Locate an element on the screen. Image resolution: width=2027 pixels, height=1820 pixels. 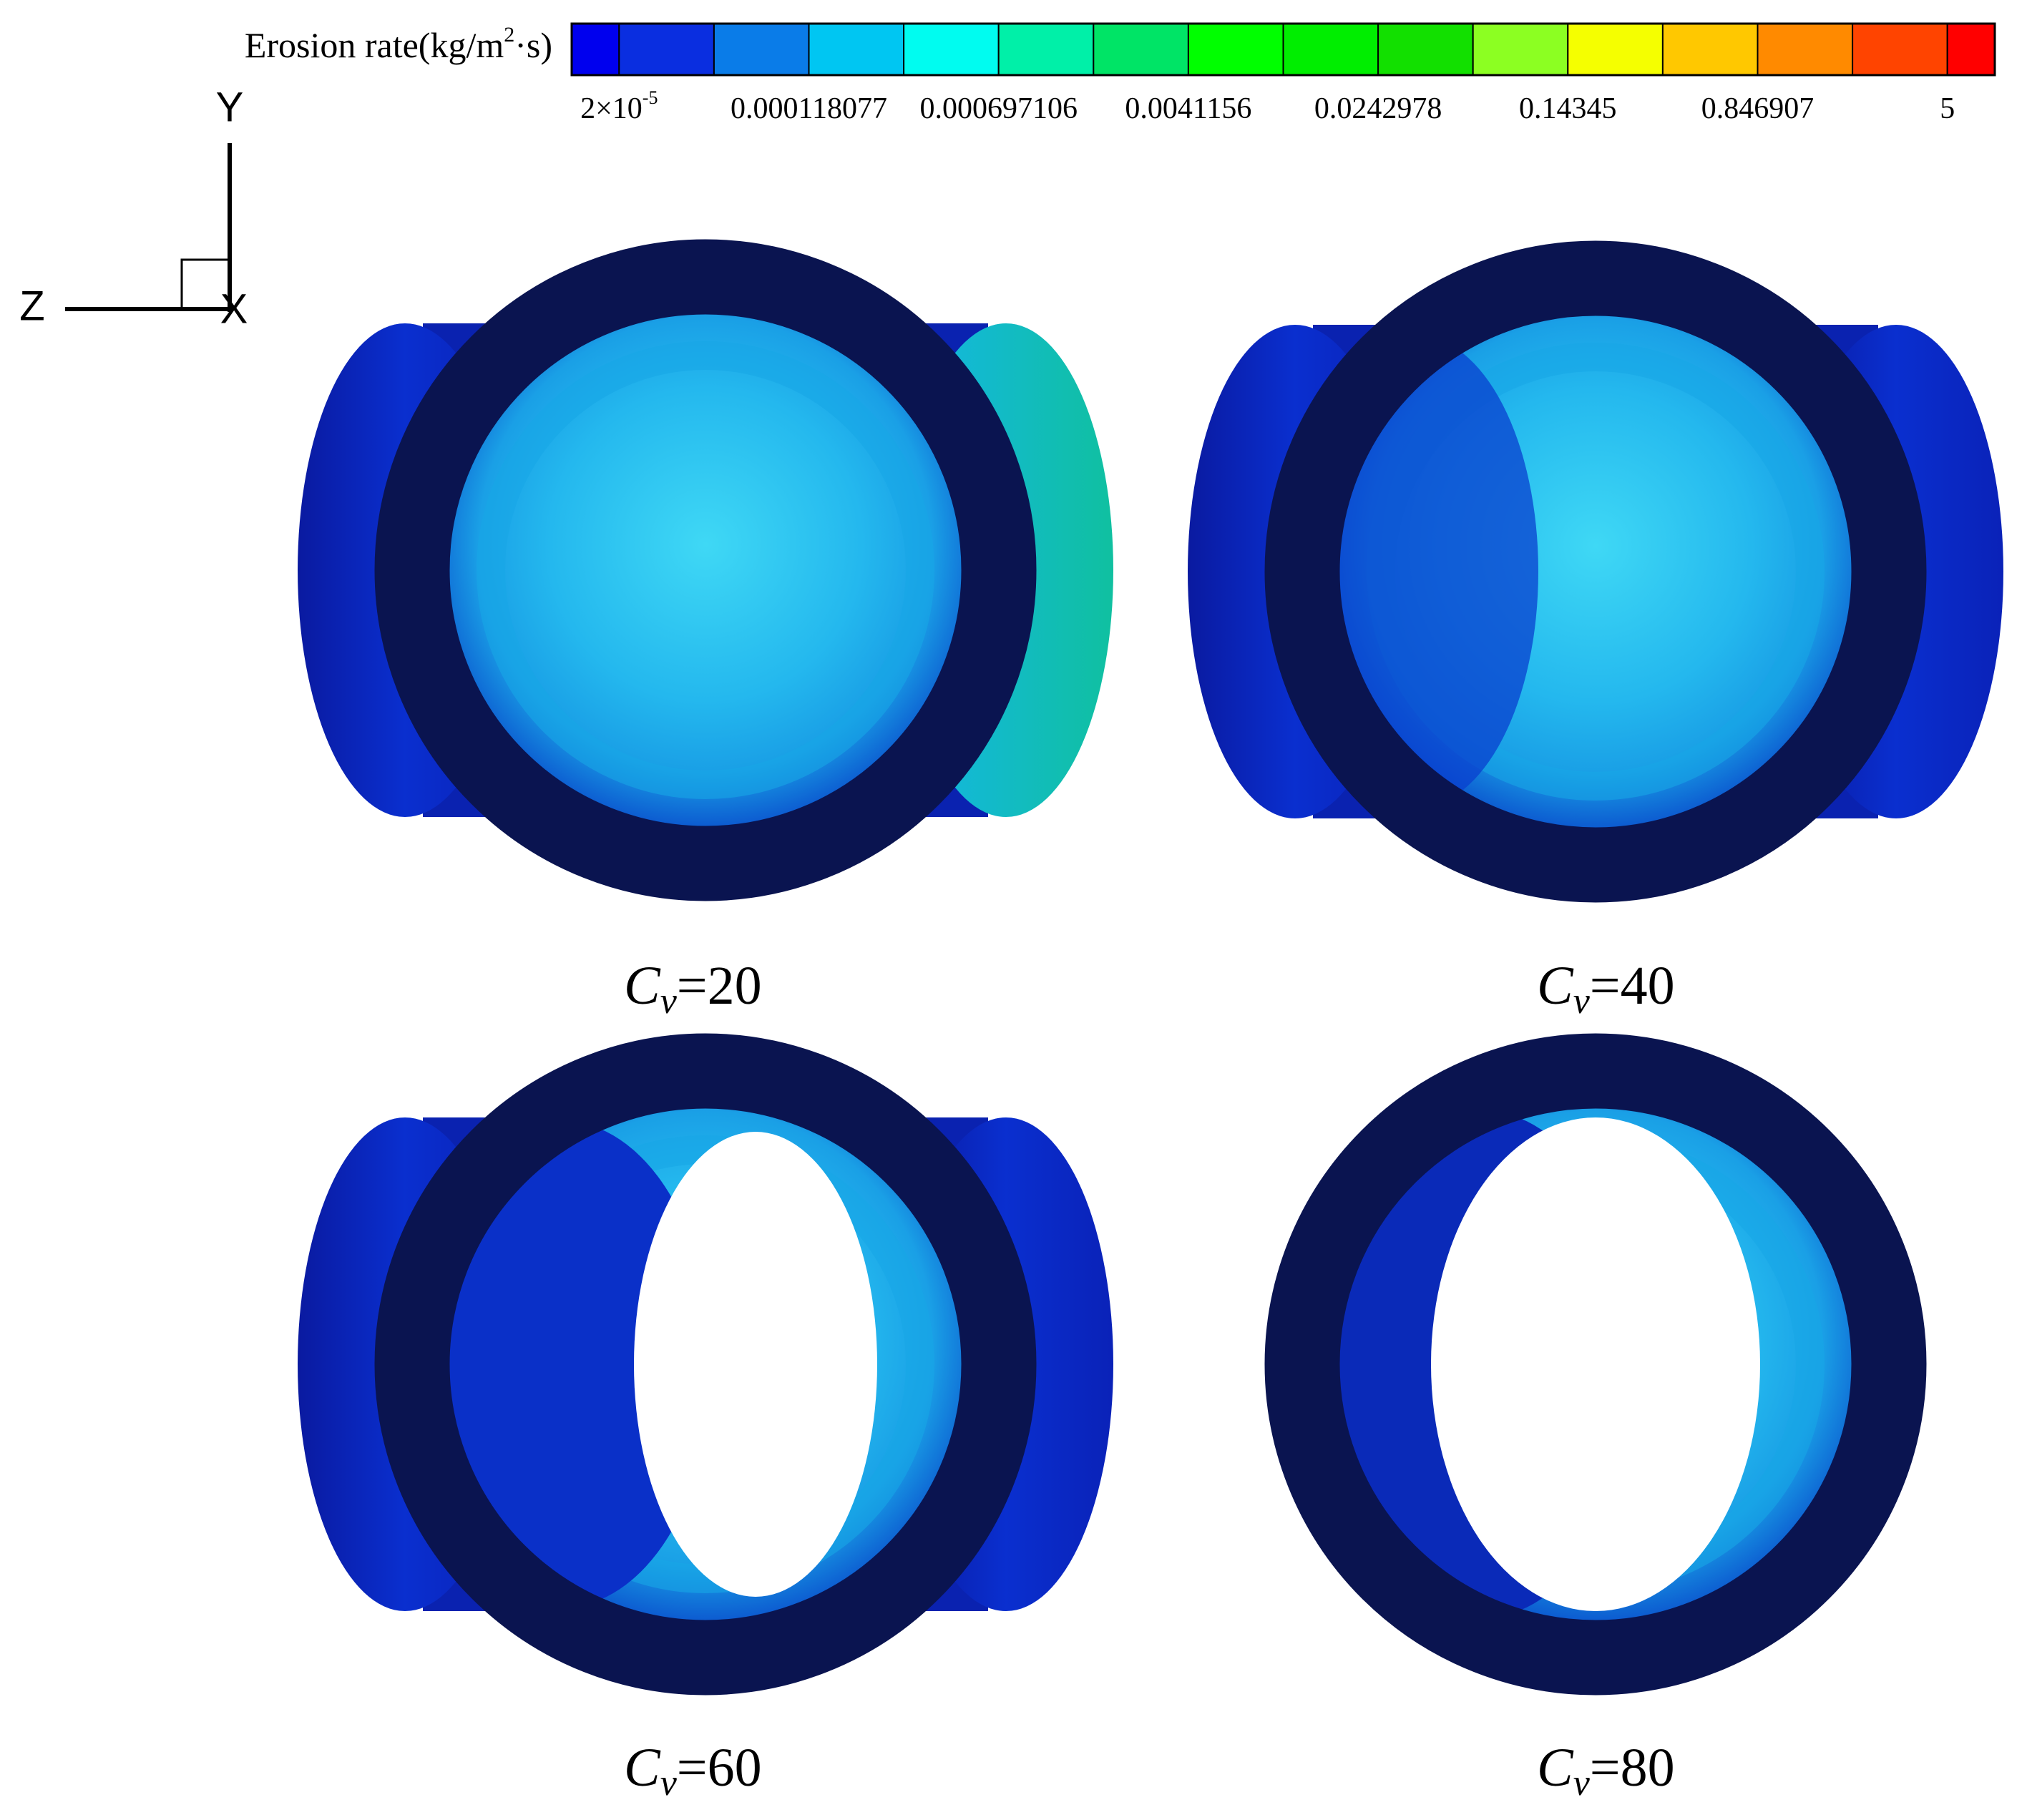
label-text: 0.0242978 is located at coordinates (1378, 108).